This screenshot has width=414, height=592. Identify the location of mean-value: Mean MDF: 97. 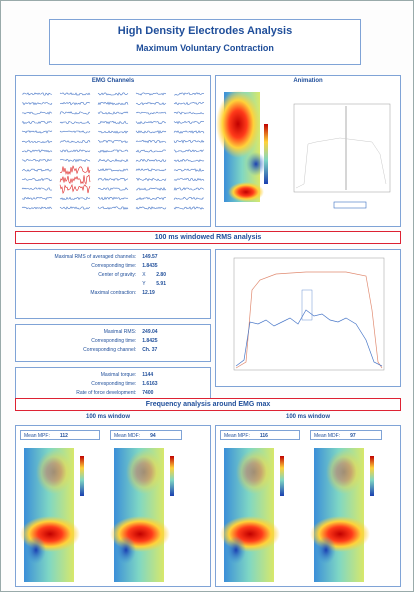
(346, 435).